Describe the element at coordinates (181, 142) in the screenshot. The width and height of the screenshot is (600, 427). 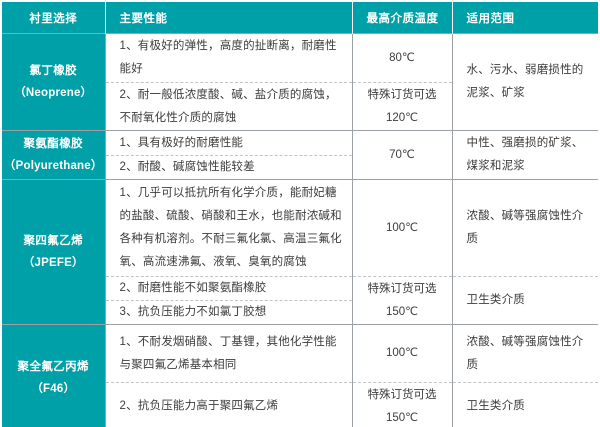
I see `performance-text: 1、具有极好的耐磨性能` at that location.